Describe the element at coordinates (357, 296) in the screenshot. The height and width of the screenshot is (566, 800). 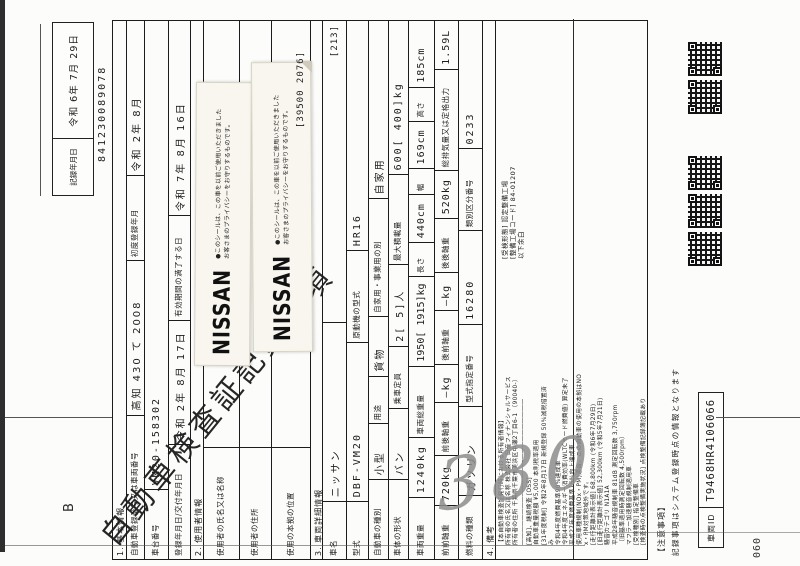
I see `engine-label: 原動機の型式` at that location.